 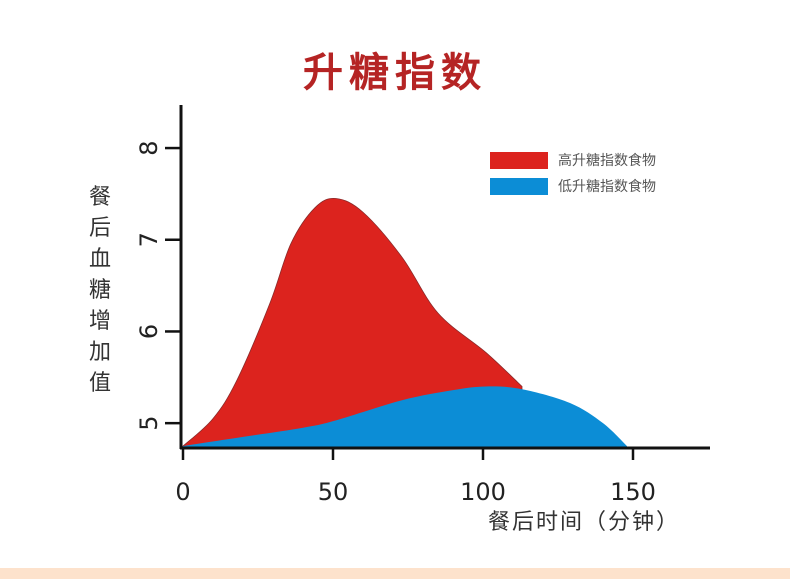 I want to click on chart-title: 升糖指数, so click(x=395, y=73).